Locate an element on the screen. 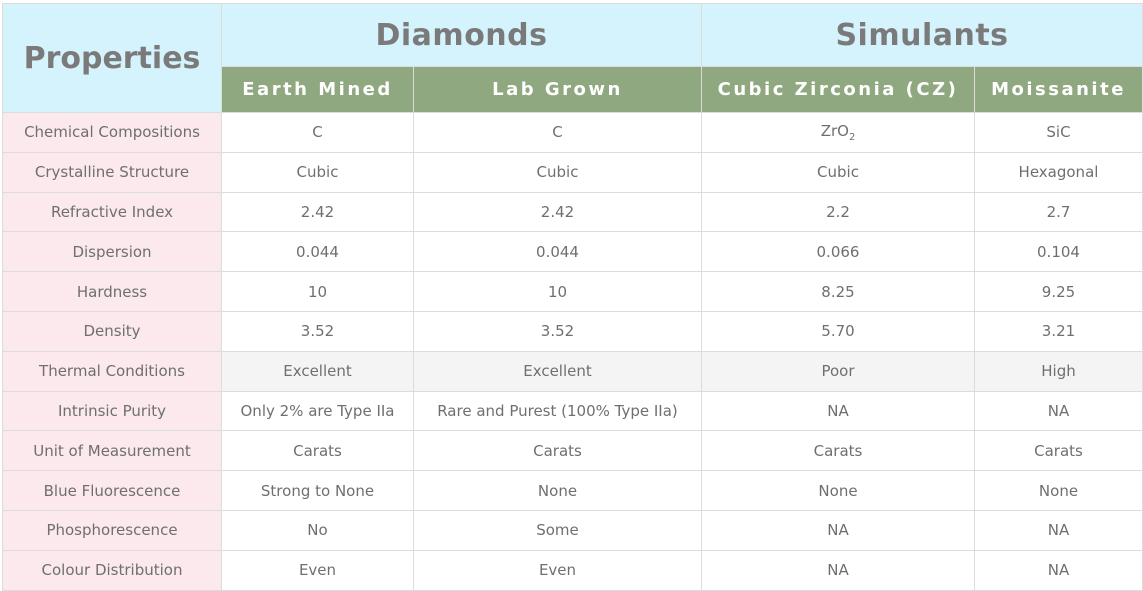 This screenshot has height=591, width=1143. cell-value: No is located at coordinates (317, 530).